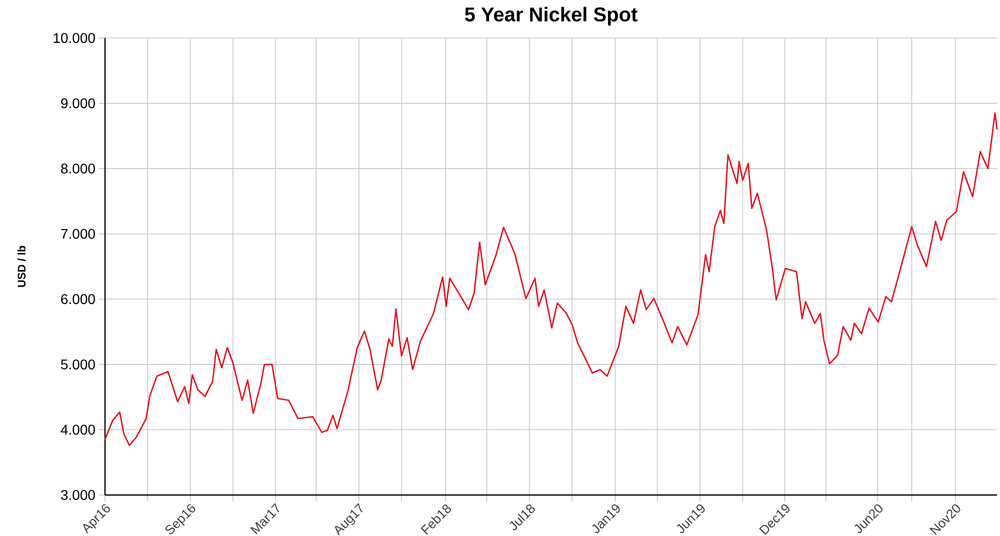  What do you see at coordinates (78, 169) in the screenshot?
I see `y-tick-label: 8.000` at bounding box center [78, 169].